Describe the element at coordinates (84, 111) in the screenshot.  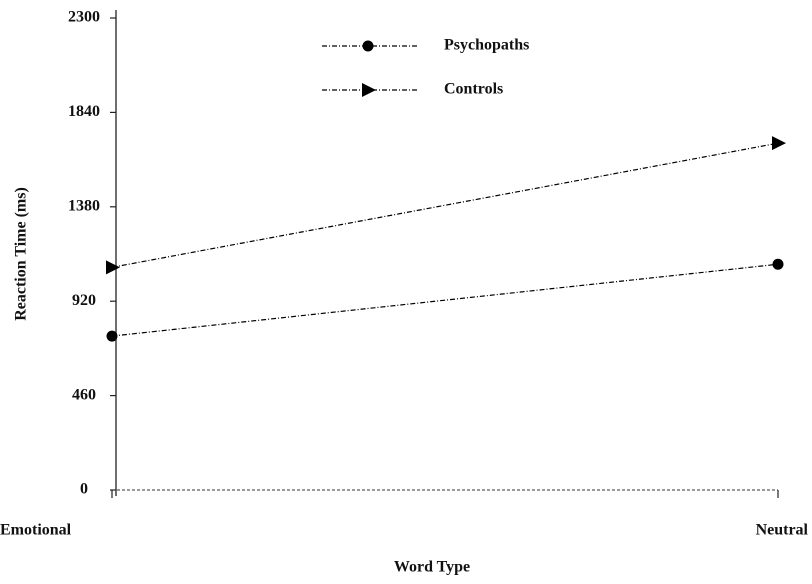
I see `y-tick-label: 1840` at that location.